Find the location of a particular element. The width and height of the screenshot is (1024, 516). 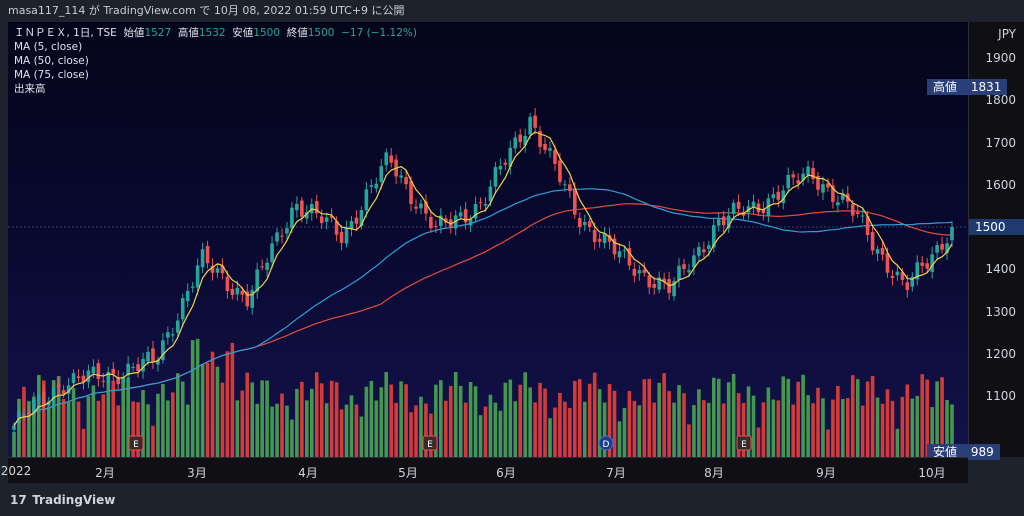

time-axis: 2022 2月 3月 4月 5月 6月 7月 8月 9月 10月 is located at coordinates (484, 470).